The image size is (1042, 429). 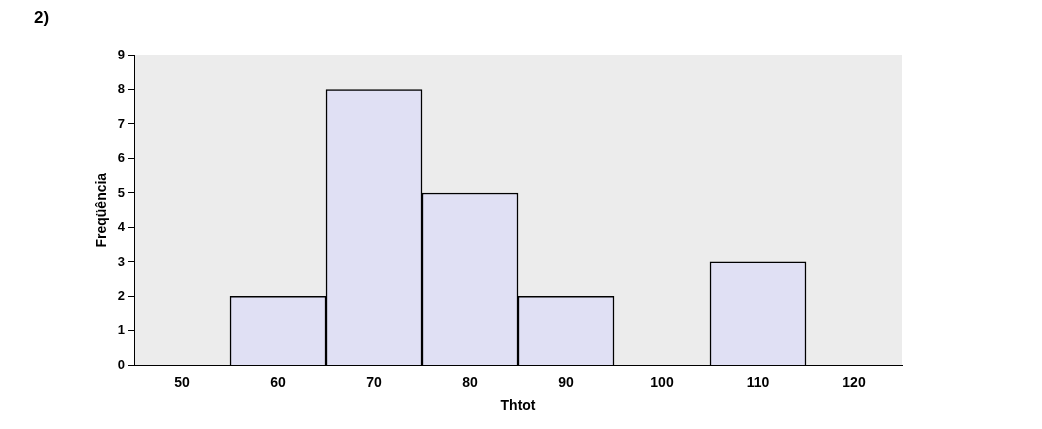 What do you see at coordinates (121, 364) in the screenshot?
I see `y-tick-label: 0` at bounding box center [121, 364].